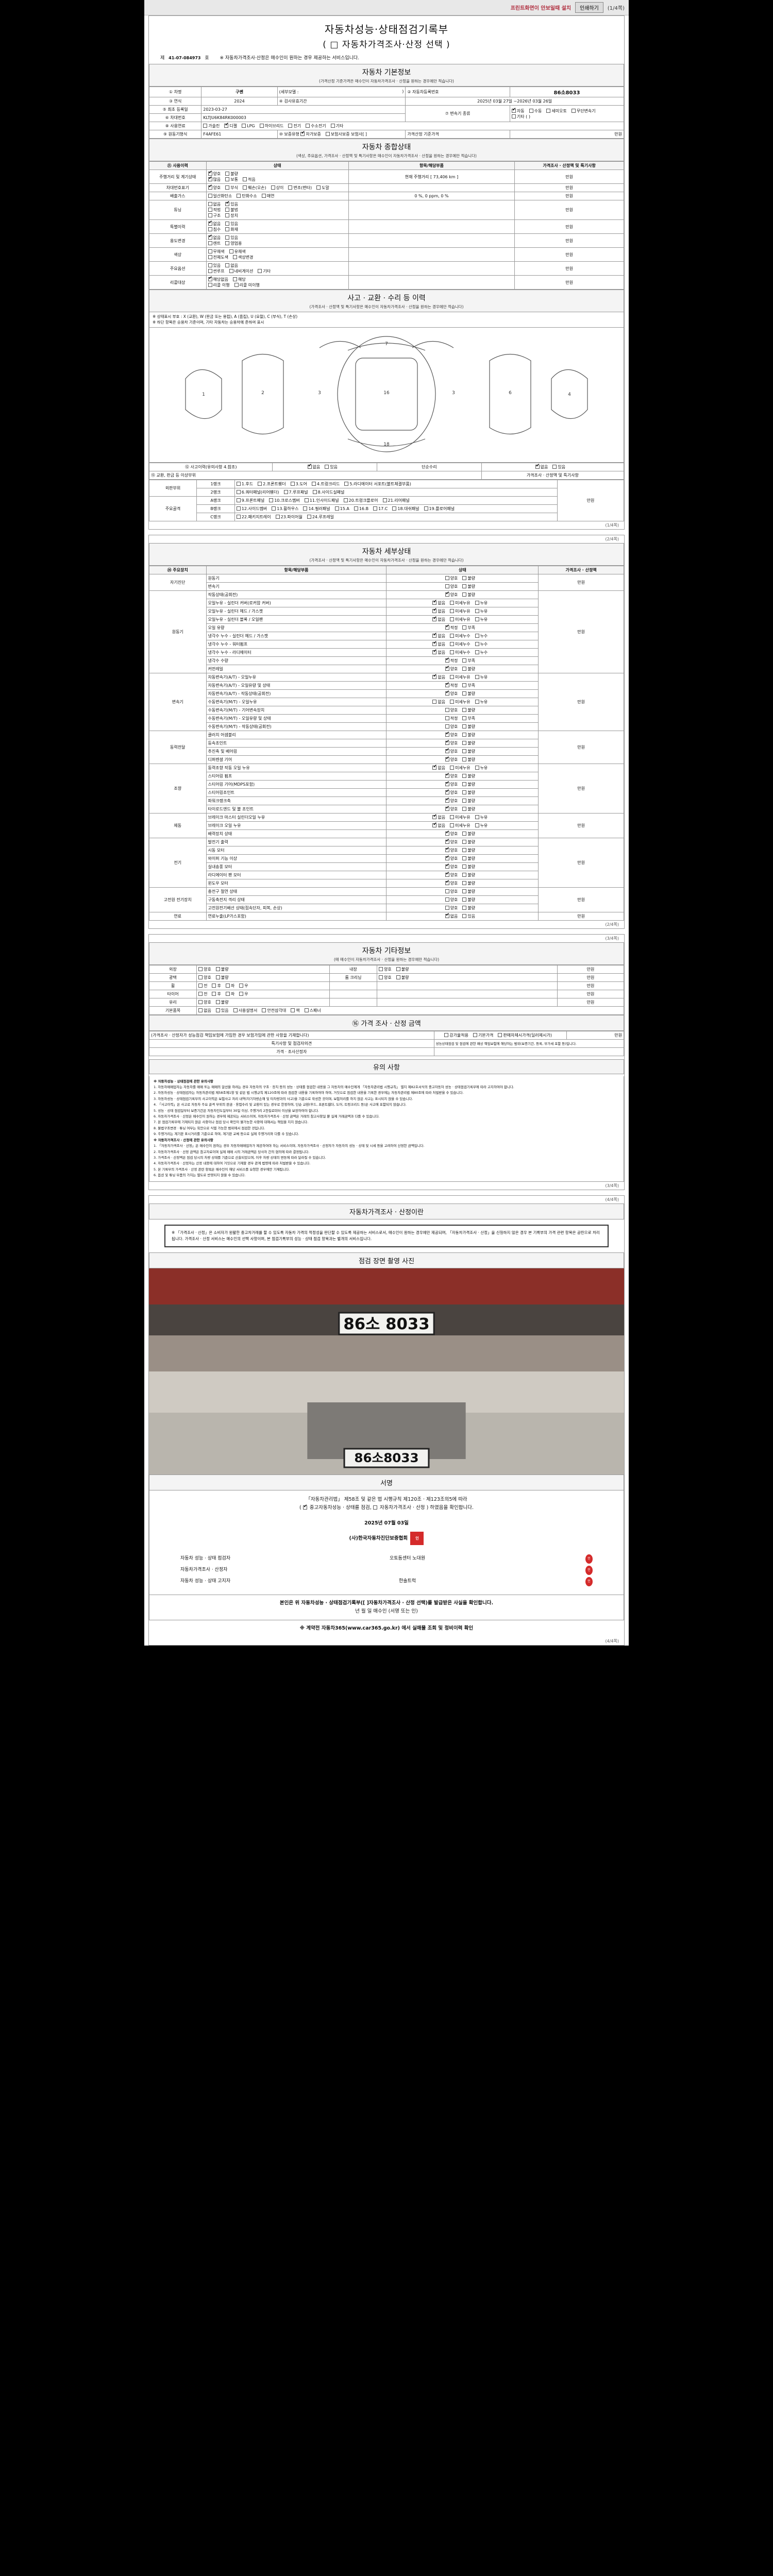  I want to click on fuel-option: LPG, so click(248, 126).